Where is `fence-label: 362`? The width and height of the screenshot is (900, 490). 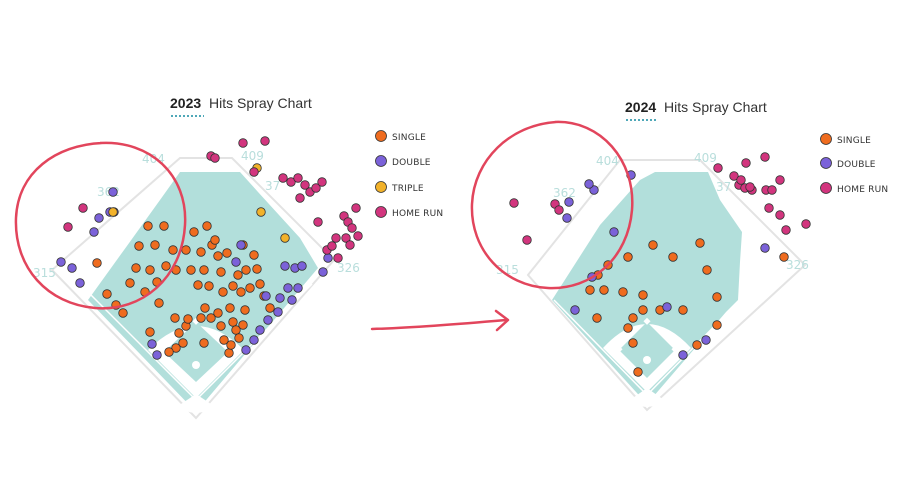 fence-label: 362 is located at coordinates (564, 193).